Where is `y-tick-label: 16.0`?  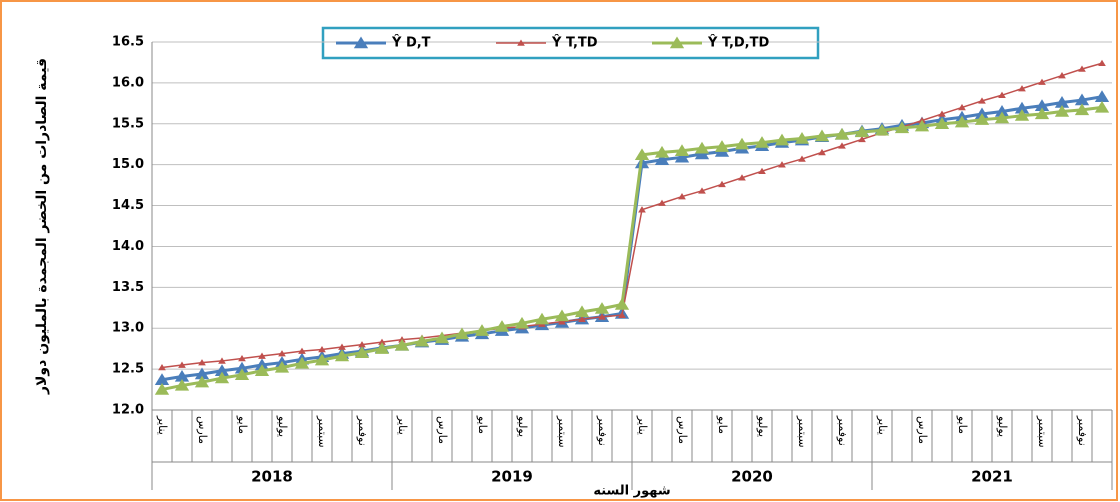
y-tick-label: 16.0 is located at coordinates (128, 82).